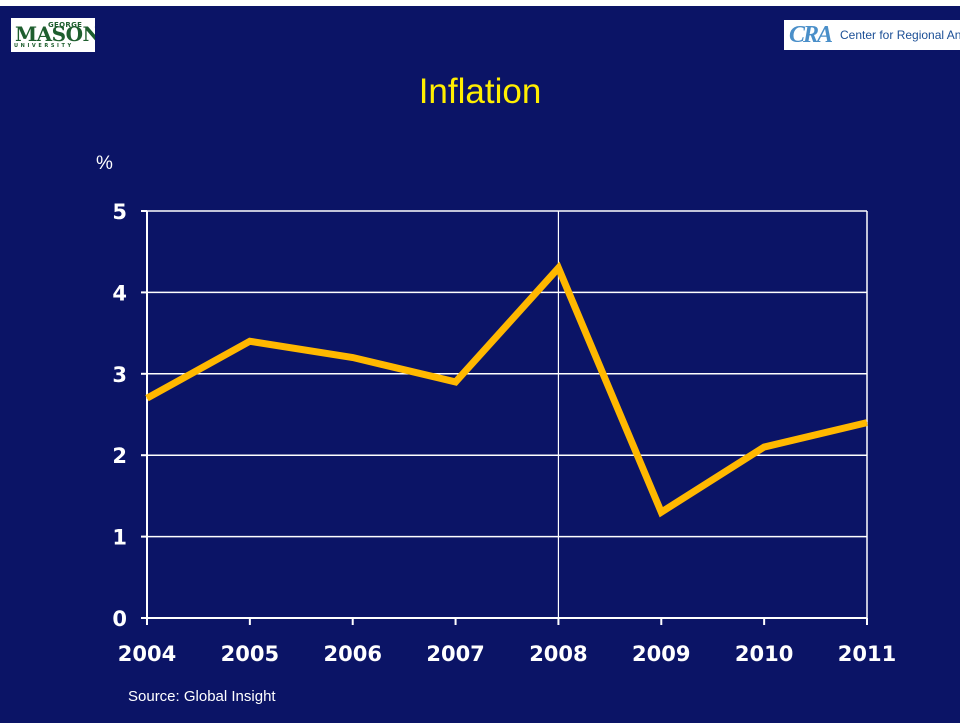  What do you see at coordinates (480, 91) in the screenshot?
I see `chart-title: Inflation` at bounding box center [480, 91].